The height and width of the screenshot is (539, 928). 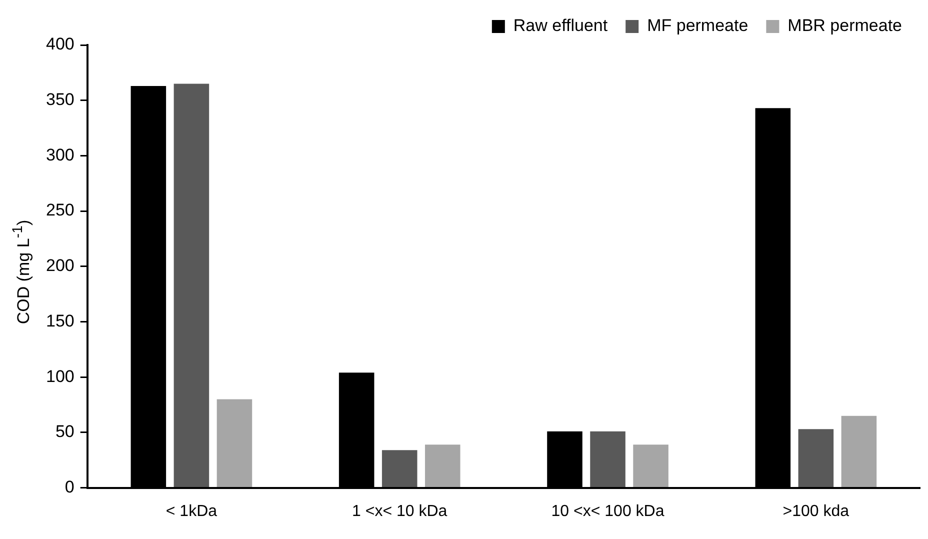 What do you see at coordinates (60, 44) in the screenshot?
I see `y-tick-label: 400` at bounding box center [60, 44].